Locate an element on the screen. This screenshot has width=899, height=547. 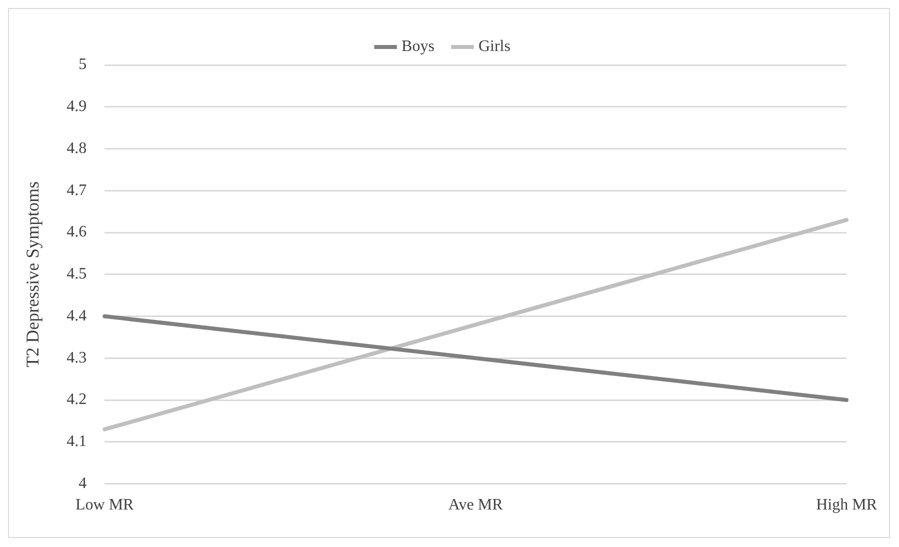
y-tick-label: 4.7 is located at coordinates (76, 190).